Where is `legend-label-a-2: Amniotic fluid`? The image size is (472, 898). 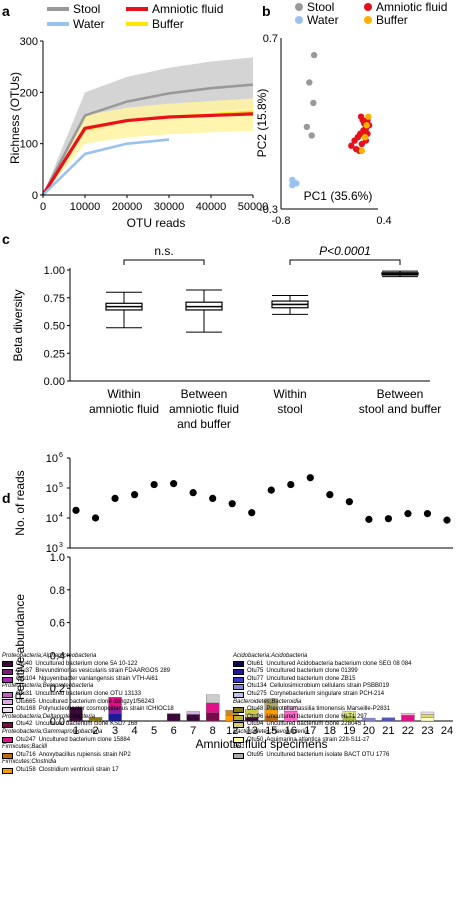 legend-label-a-2: Amniotic fluid is located at coordinates (187, 9).